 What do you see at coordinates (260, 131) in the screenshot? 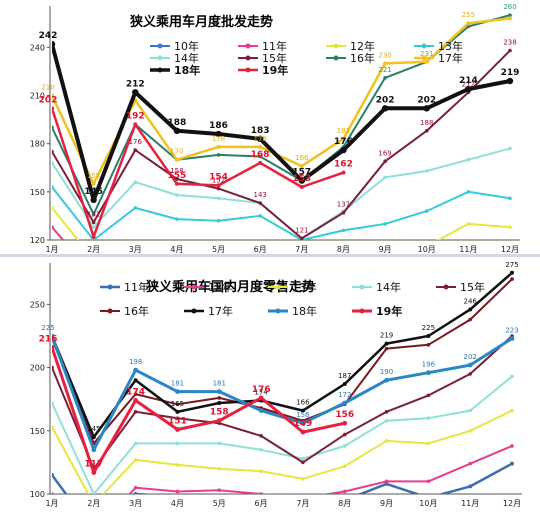
I see `c1-data-label: 183` at bounding box center [260, 131].